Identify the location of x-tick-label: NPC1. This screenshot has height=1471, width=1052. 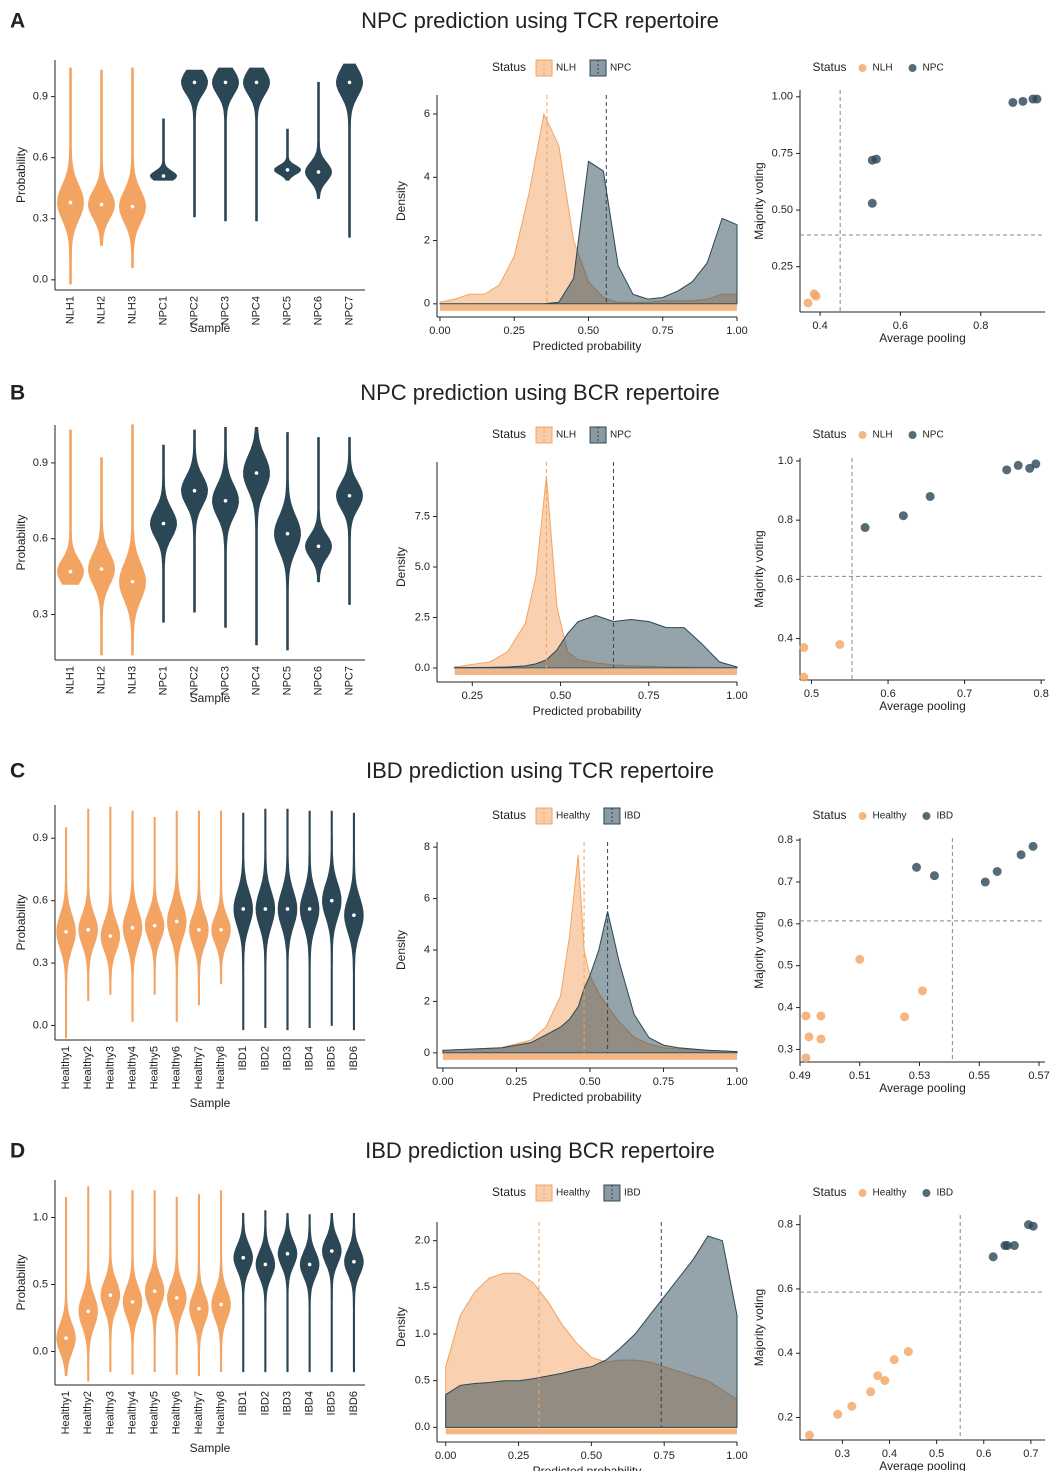
(163, 310).